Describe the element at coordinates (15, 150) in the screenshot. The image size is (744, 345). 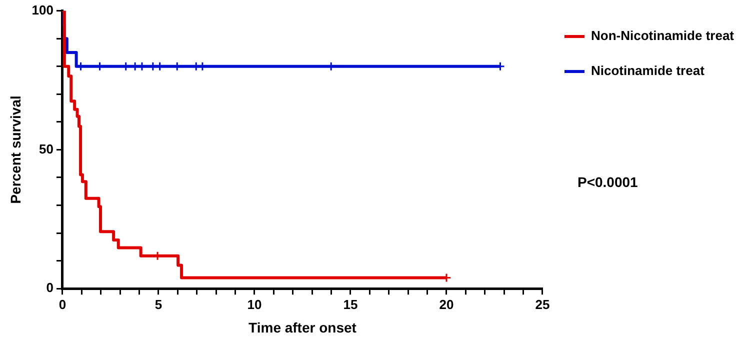
I see `y-axis-title: Percent survival` at that location.